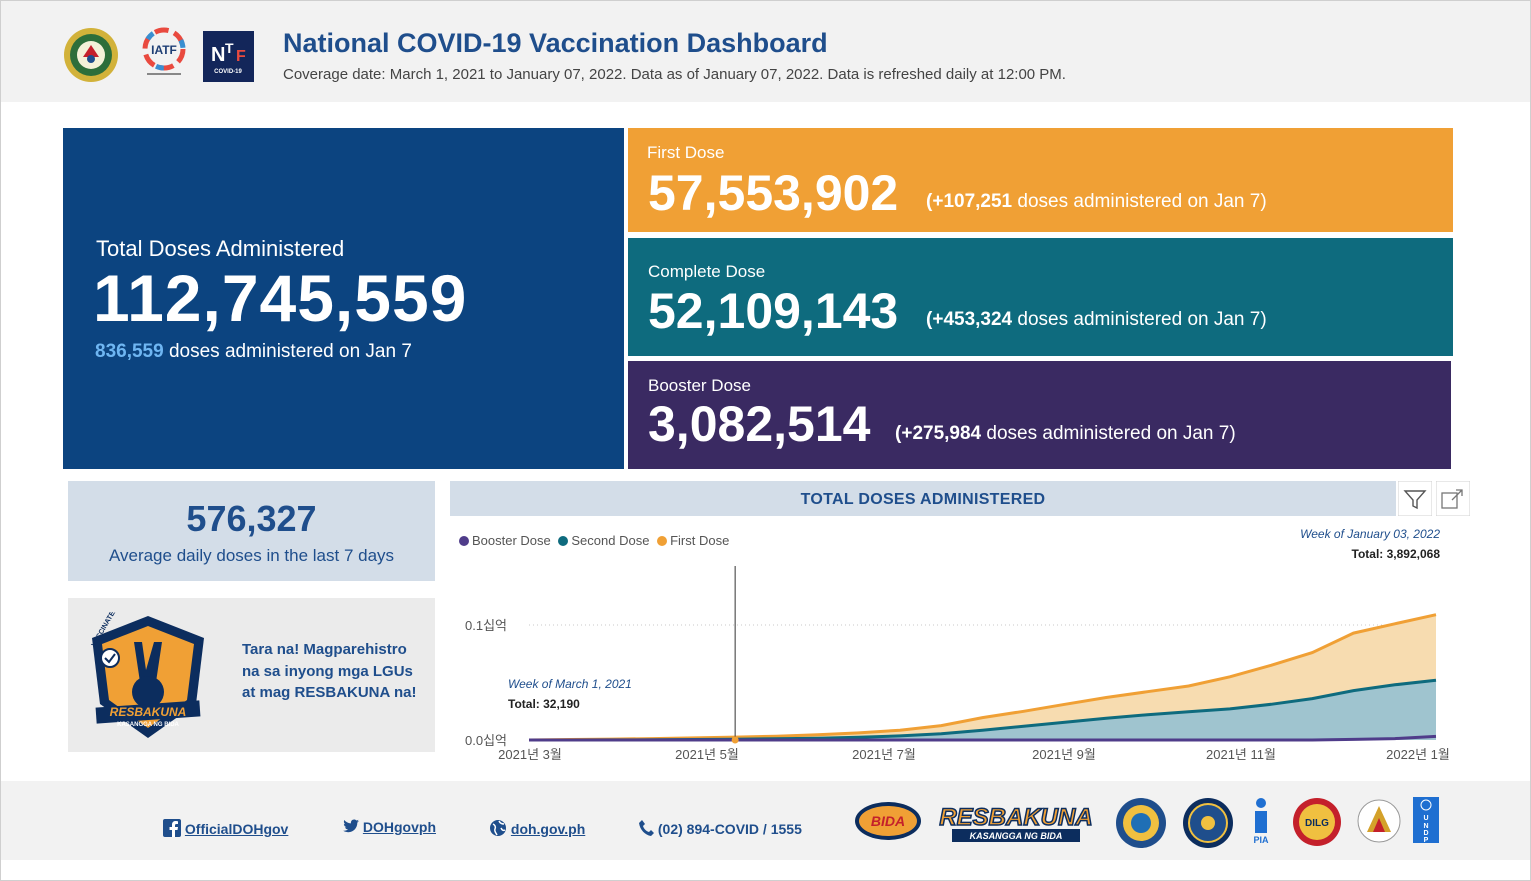 This screenshot has height=881, width=1531. Describe the element at coordinates (1065, 433) in the screenshot. I see `booster-dose-increase: (+275,984 doses administered on Jan 7)` at that location.